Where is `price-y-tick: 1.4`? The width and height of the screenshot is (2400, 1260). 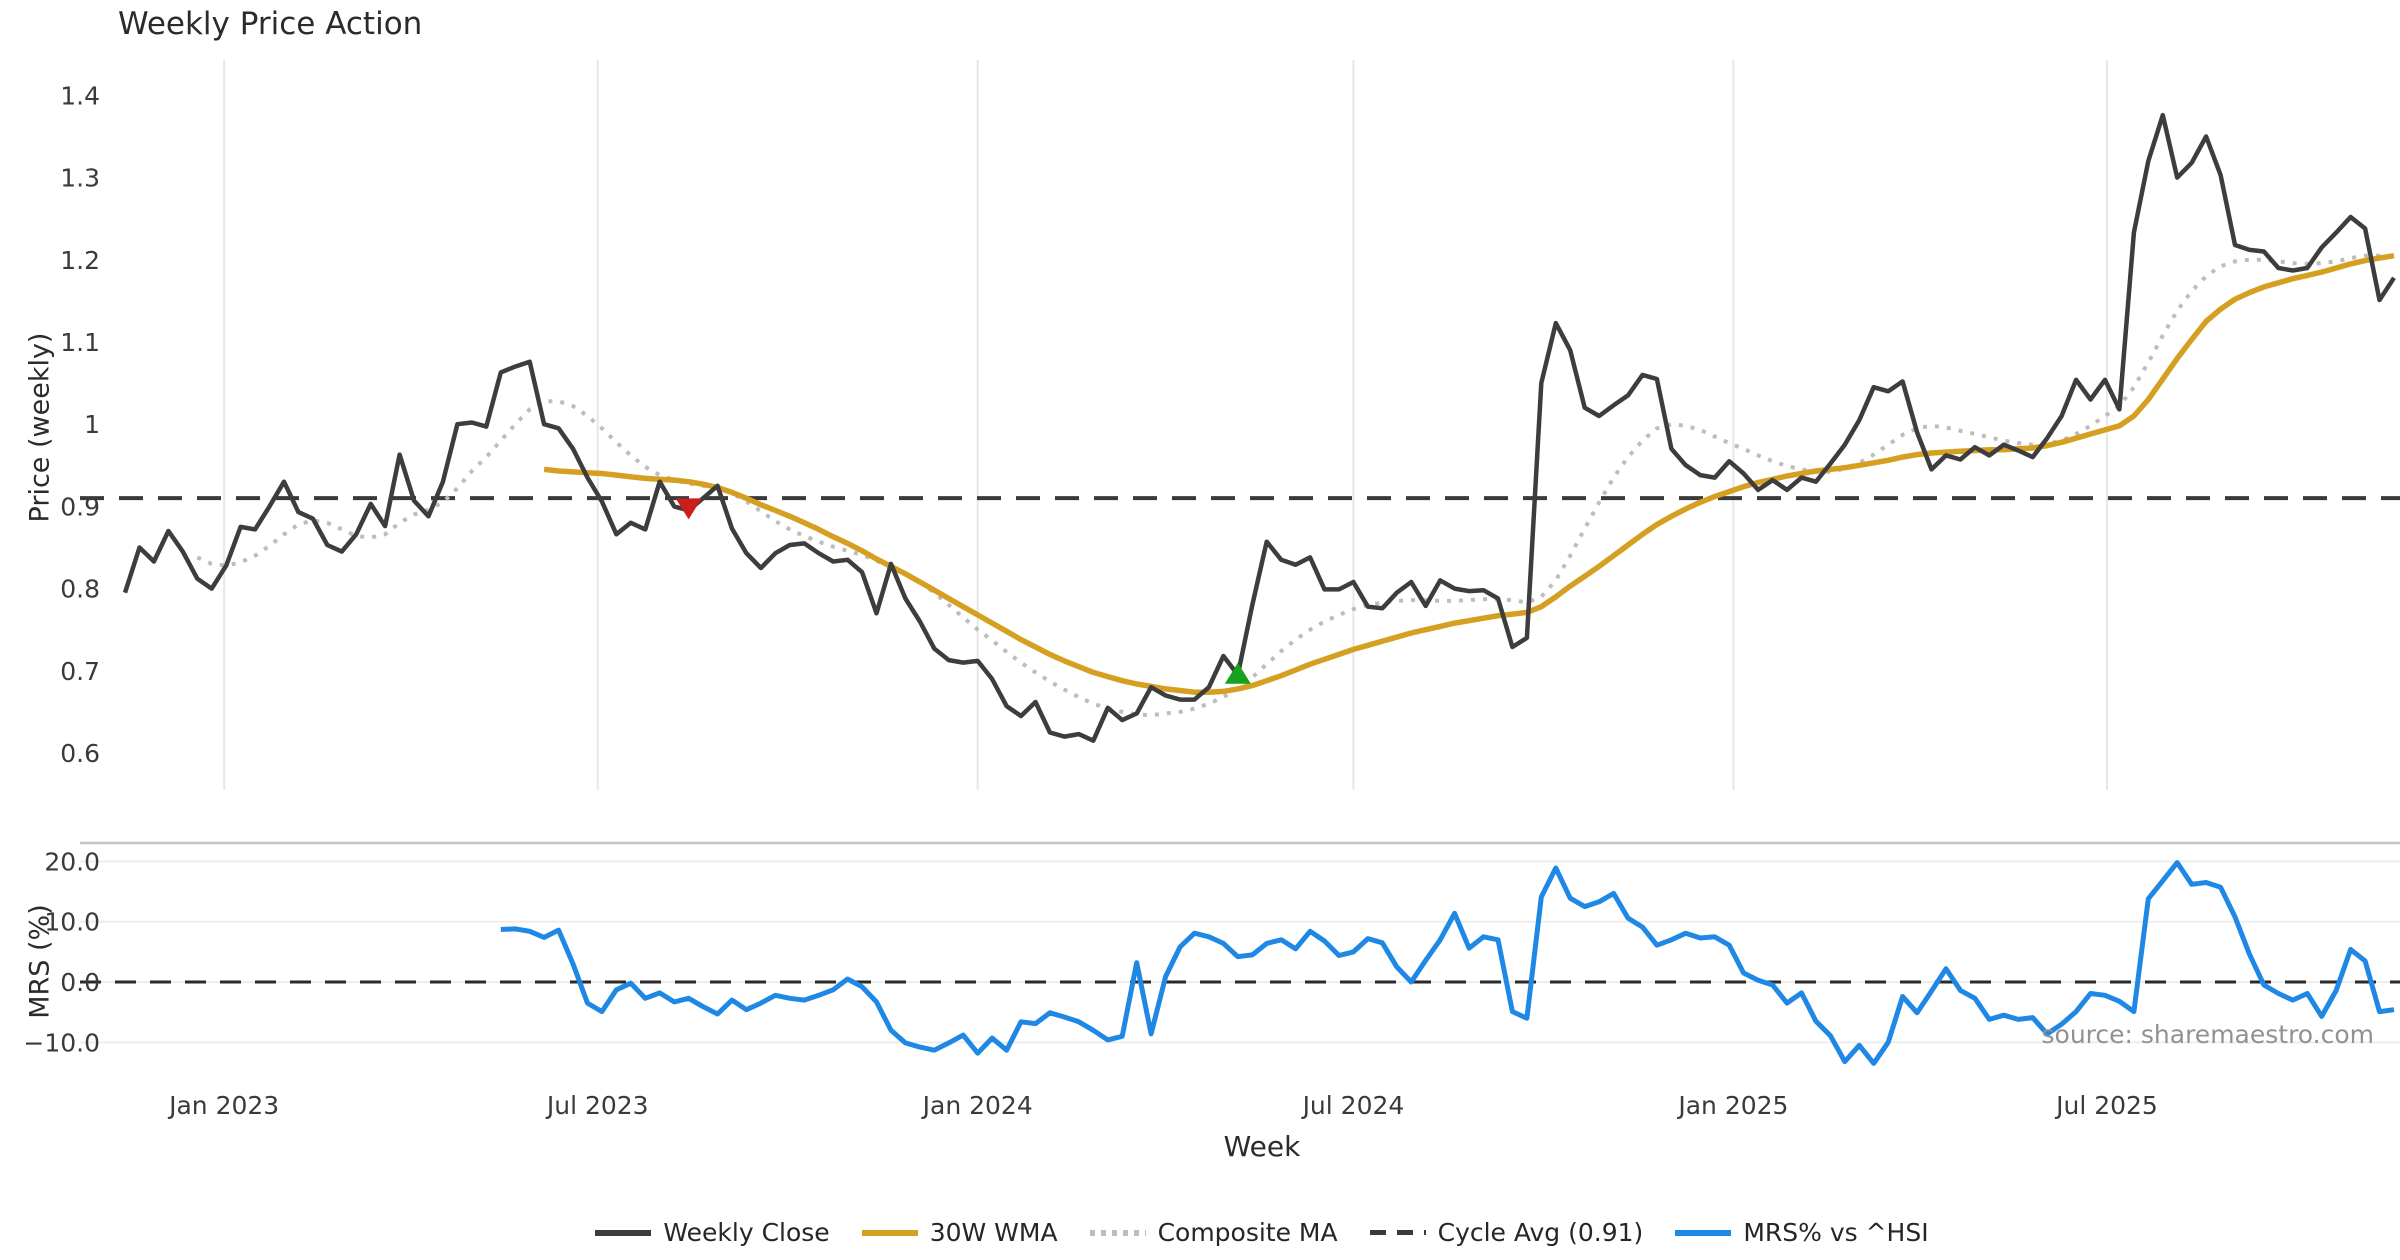
price-y-tick: 1.4 is located at coordinates (80, 95).